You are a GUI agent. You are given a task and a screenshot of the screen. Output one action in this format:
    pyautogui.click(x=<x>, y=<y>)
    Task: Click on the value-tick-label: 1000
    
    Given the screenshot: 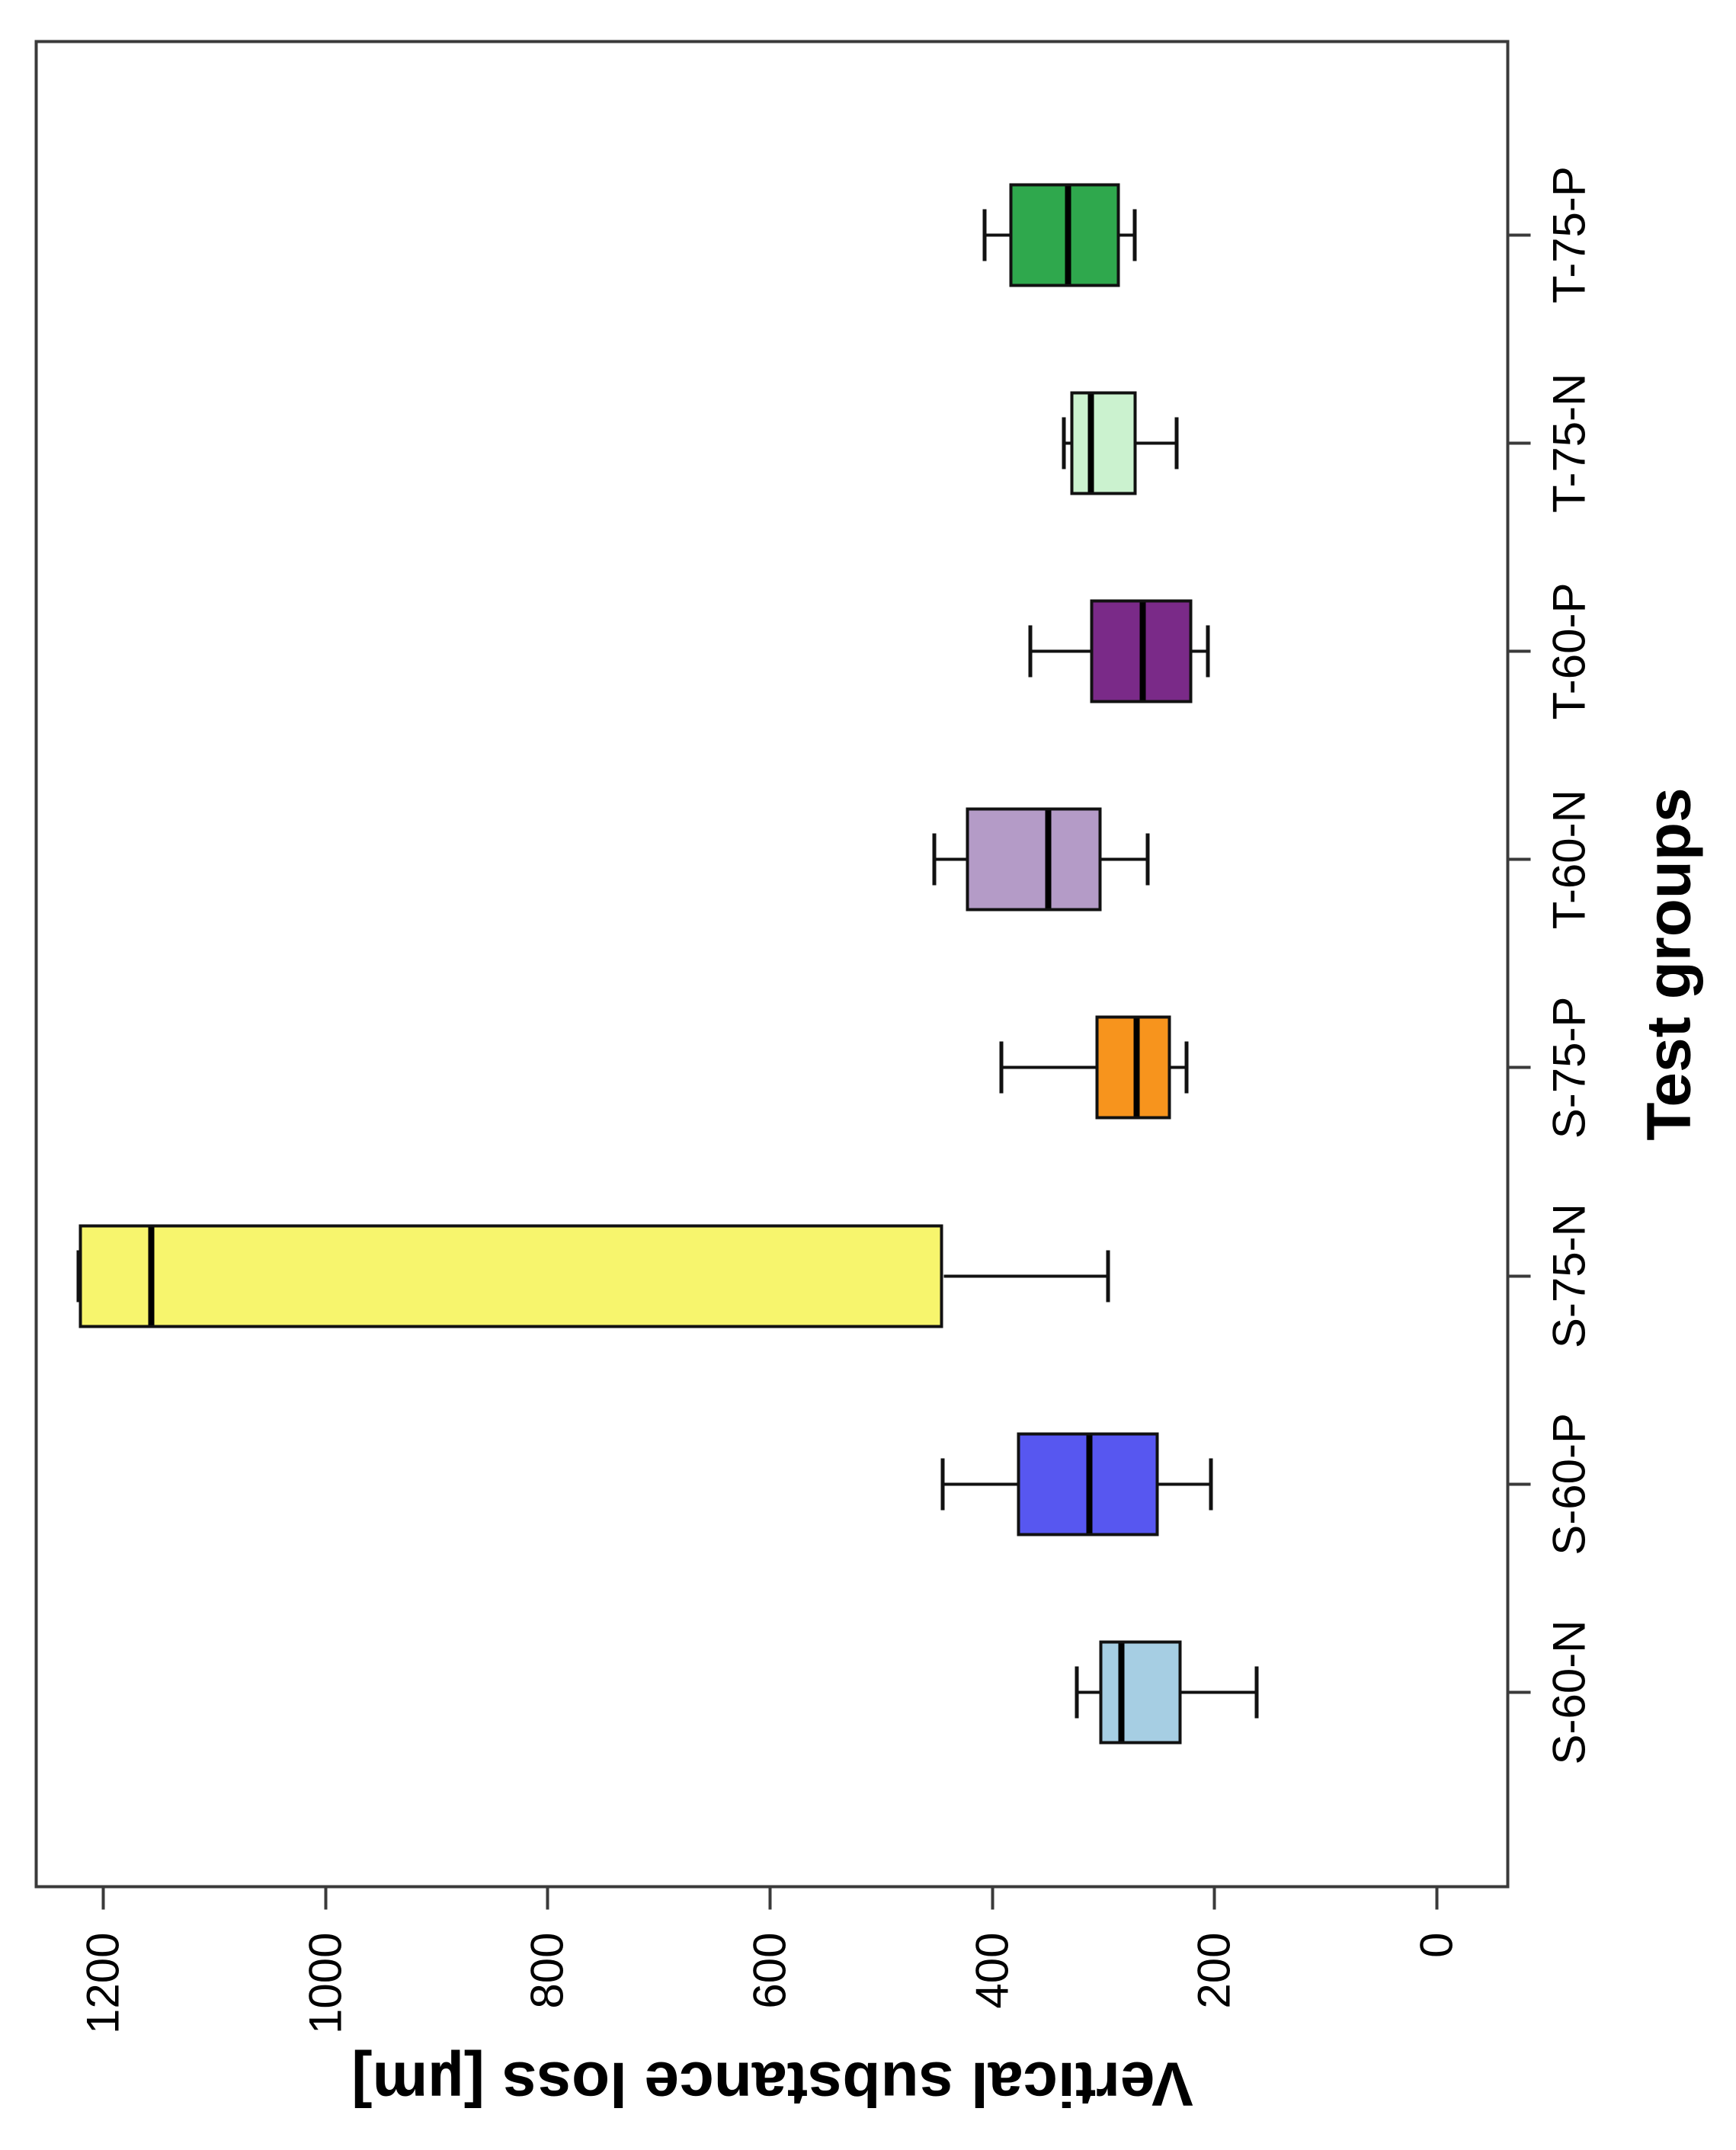 What is the action you would take?
    pyautogui.click(x=325, y=1983)
    